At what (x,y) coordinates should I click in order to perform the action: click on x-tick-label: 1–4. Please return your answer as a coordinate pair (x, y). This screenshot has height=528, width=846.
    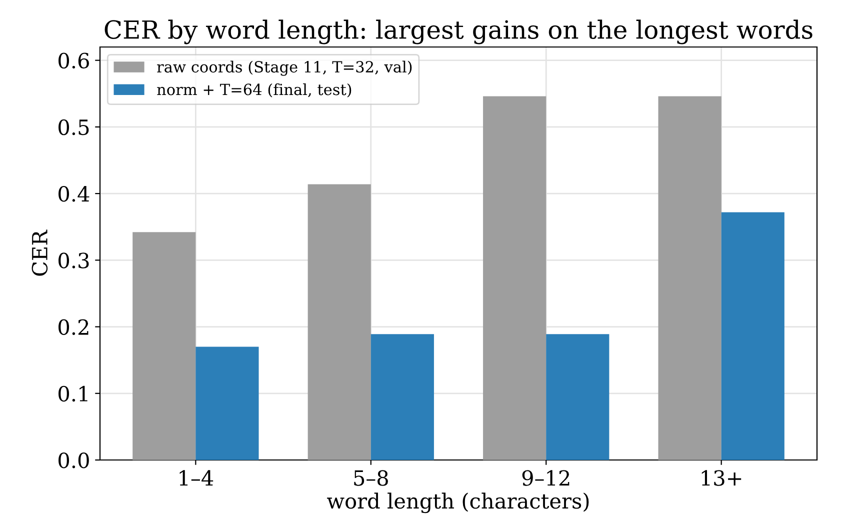
    Looking at the image, I should click on (197, 478).